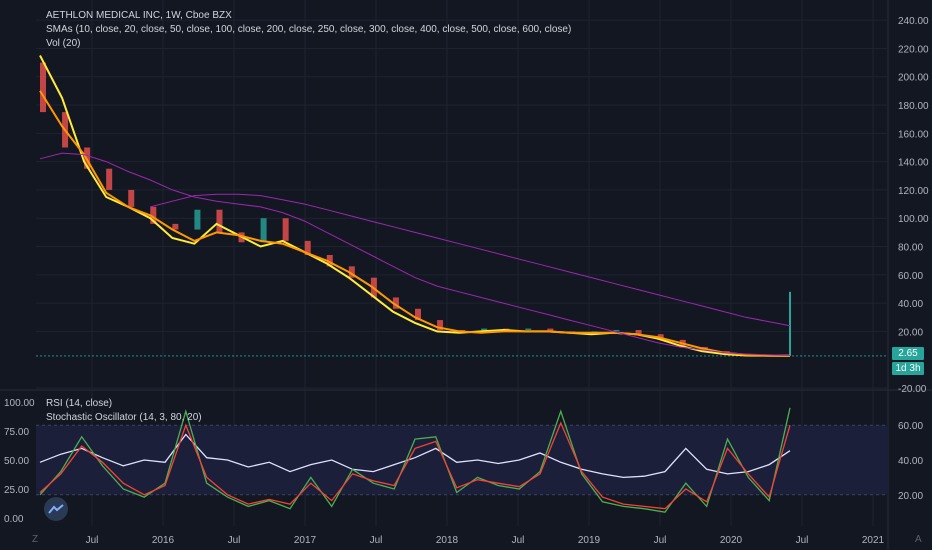  I want to click on last-price-badge: 2.65, so click(908, 353).